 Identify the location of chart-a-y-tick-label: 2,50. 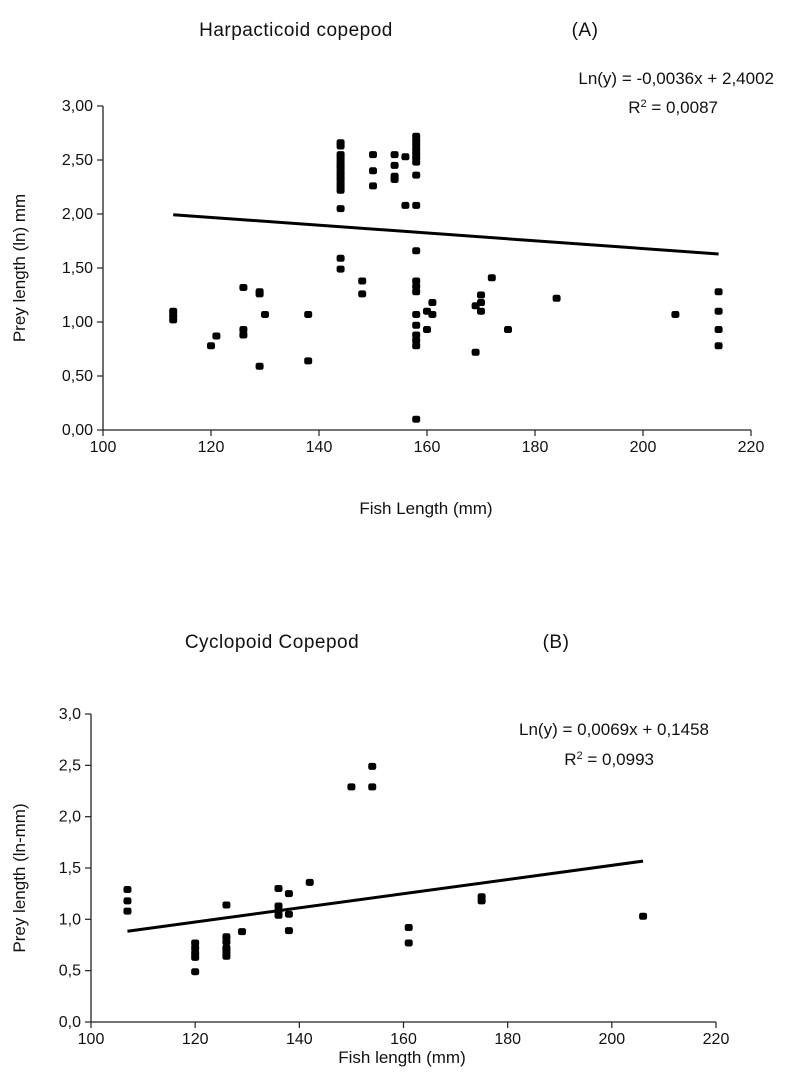
(77, 160).